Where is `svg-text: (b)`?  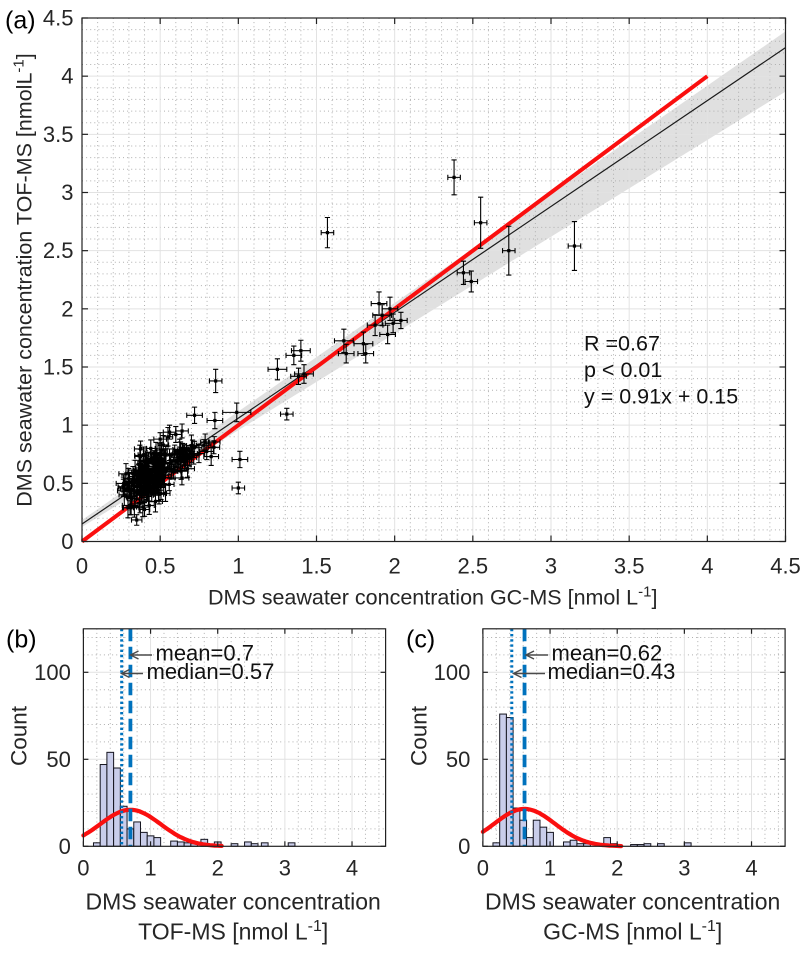 svg-text: (b) is located at coordinates (21, 640).